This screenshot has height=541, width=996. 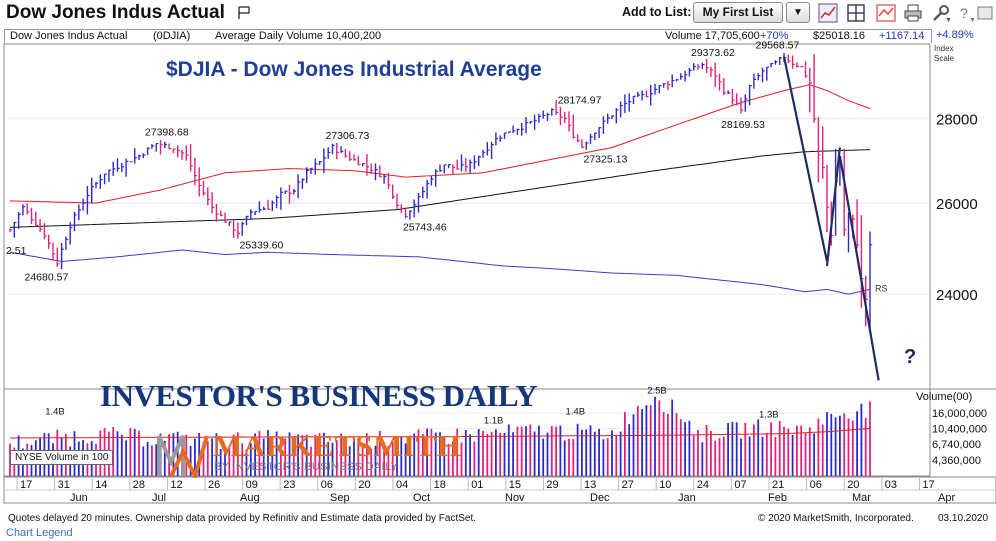 I want to click on volume-annotation: 1.4B, so click(x=55, y=412).